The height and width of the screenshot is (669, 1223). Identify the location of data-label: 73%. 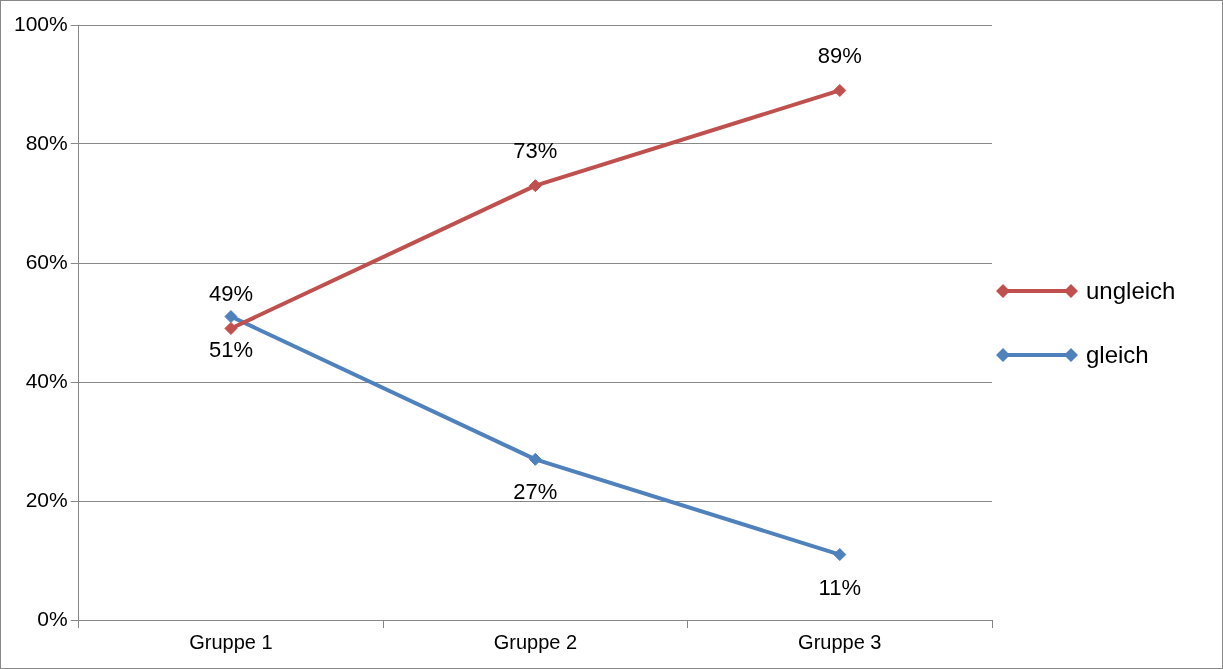
(535, 150).